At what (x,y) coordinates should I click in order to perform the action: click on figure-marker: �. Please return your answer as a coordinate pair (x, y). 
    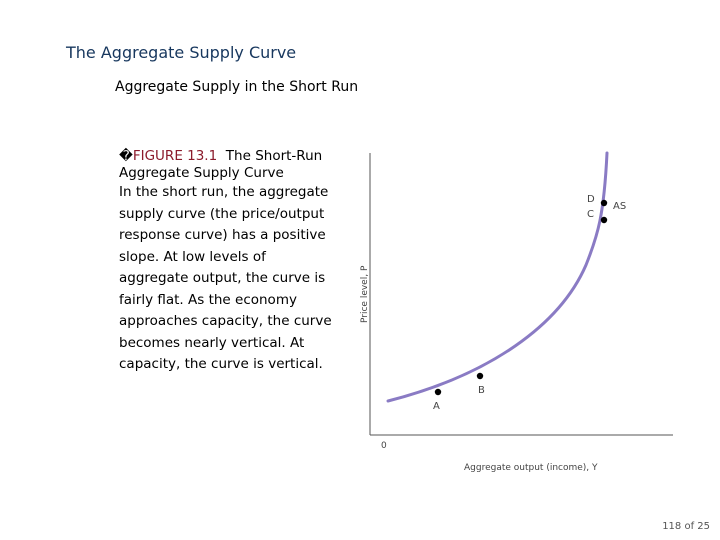
    Looking at the image, I should click on (126, 156).